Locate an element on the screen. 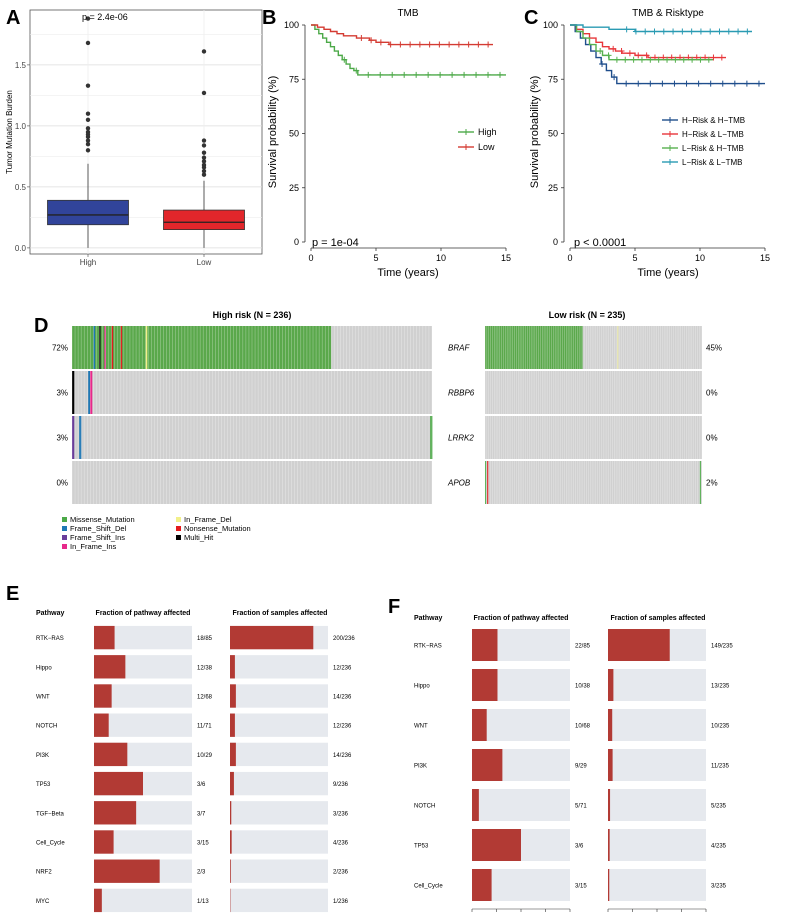  legend-swatch is located at coordinates (64, 528).